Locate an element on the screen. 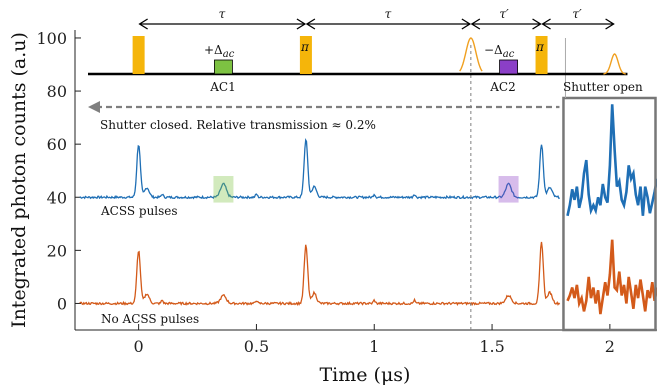  minus-delta-ac-label: −Δac is located at coordinates (499, 51).